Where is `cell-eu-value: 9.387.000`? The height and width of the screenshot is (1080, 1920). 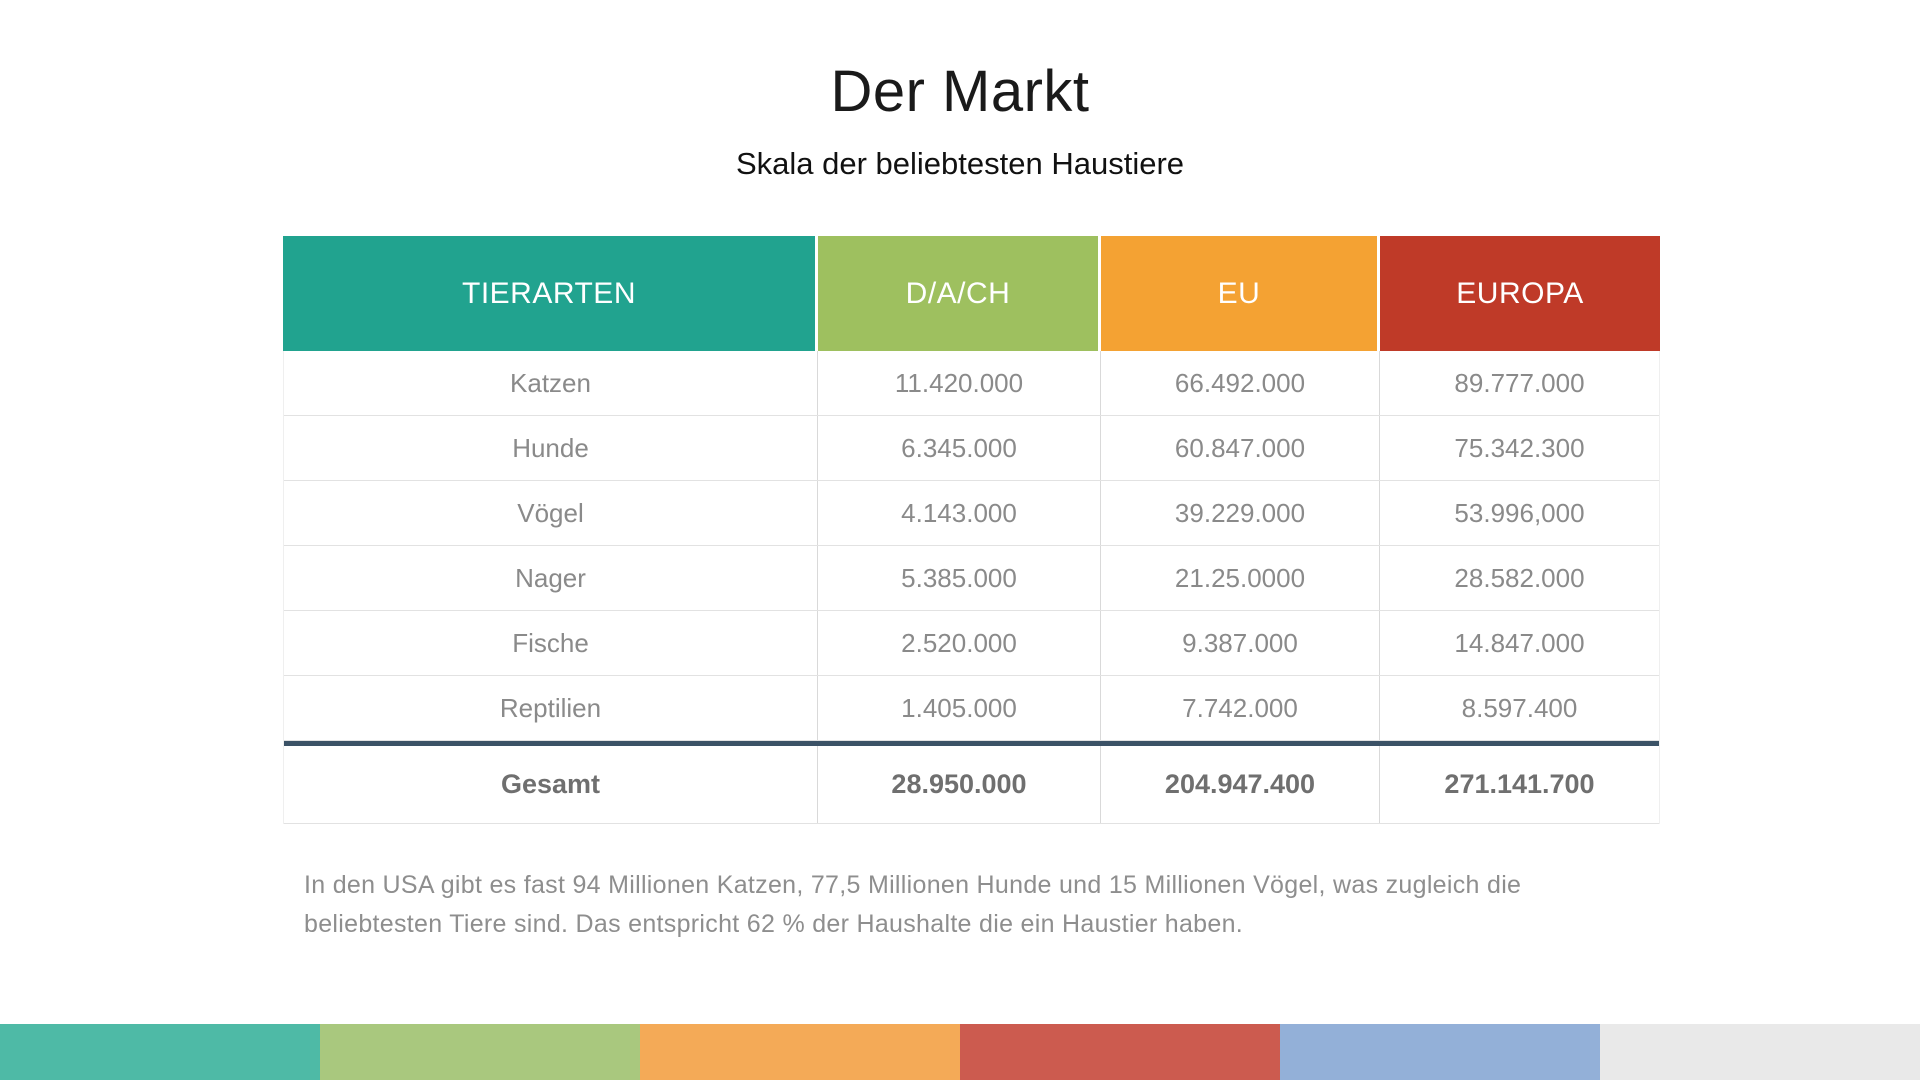 cell-eu-value: 9.387.000 is located at coordinates (1240, 643).